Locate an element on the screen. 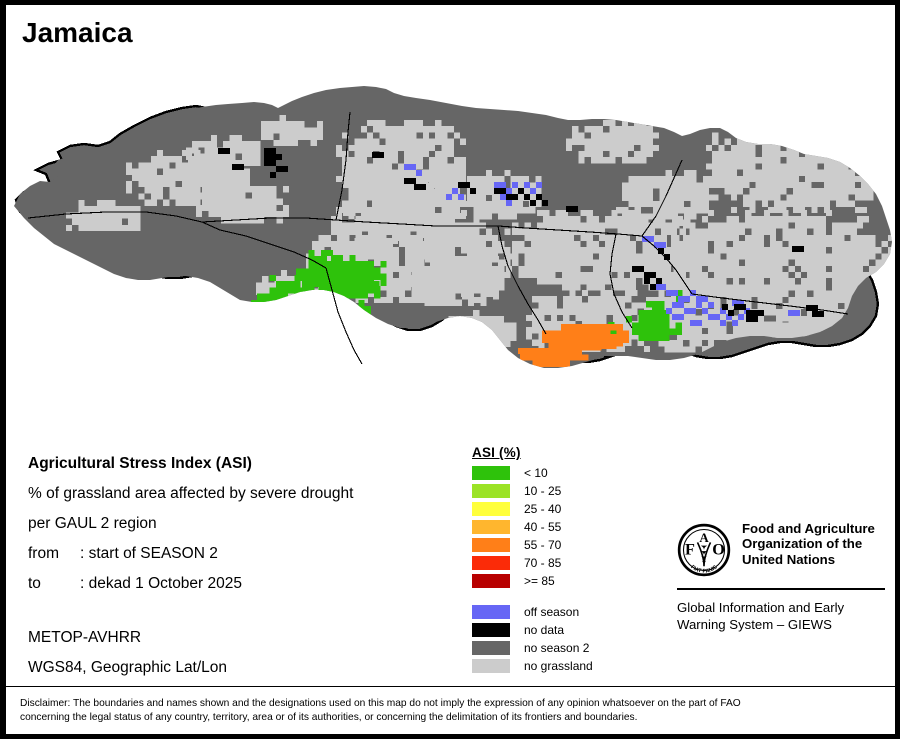  legend-special-row: off season is located at coordinates (567, 611).